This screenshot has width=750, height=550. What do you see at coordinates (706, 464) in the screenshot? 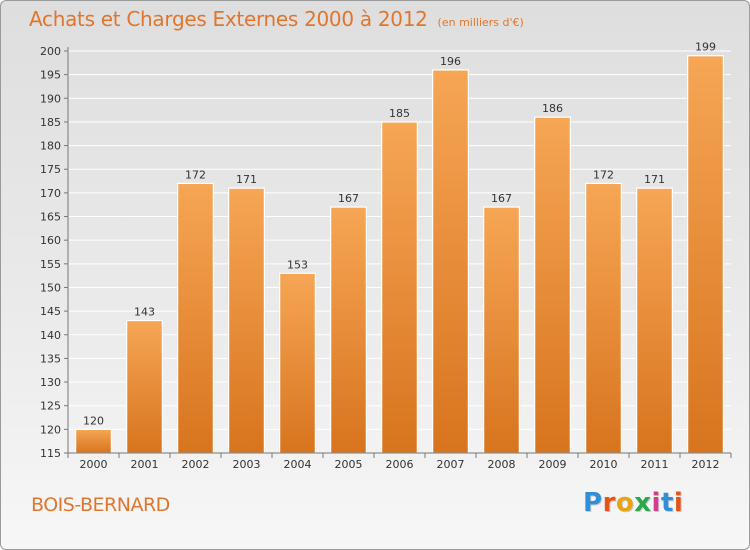
I see `x-tick-label: 2012` at bounding box center [706, 464].